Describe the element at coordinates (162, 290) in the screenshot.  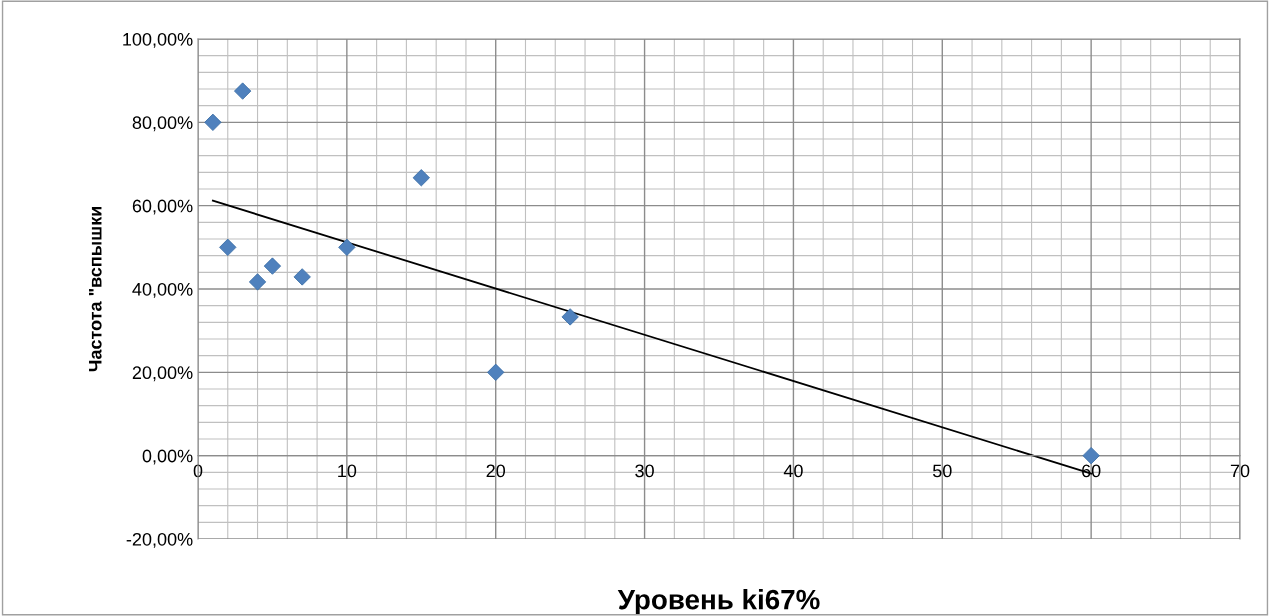
I see `y-tick-label: 40,00%` at that location.